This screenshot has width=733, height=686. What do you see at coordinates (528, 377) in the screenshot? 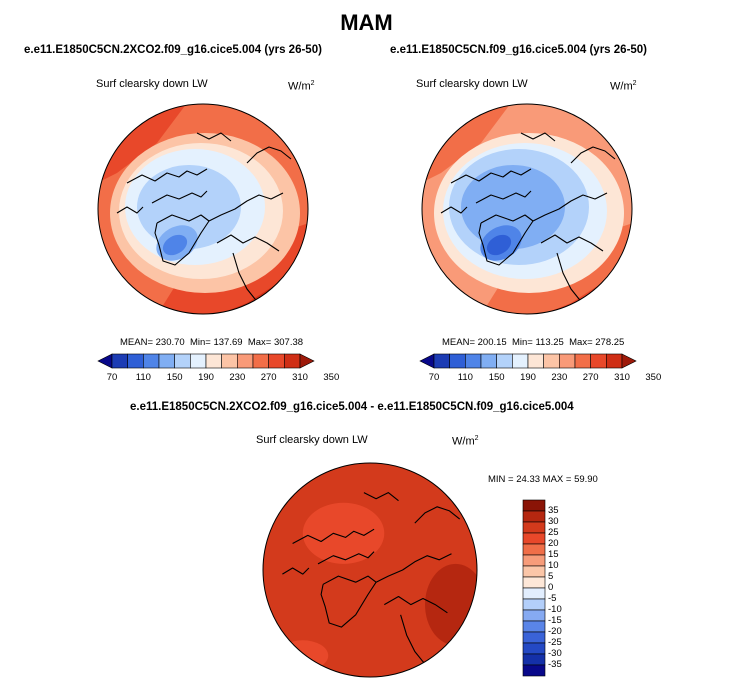
I see `panel2-colorbar-tick-label: 190` at bounding box center [528, 377].